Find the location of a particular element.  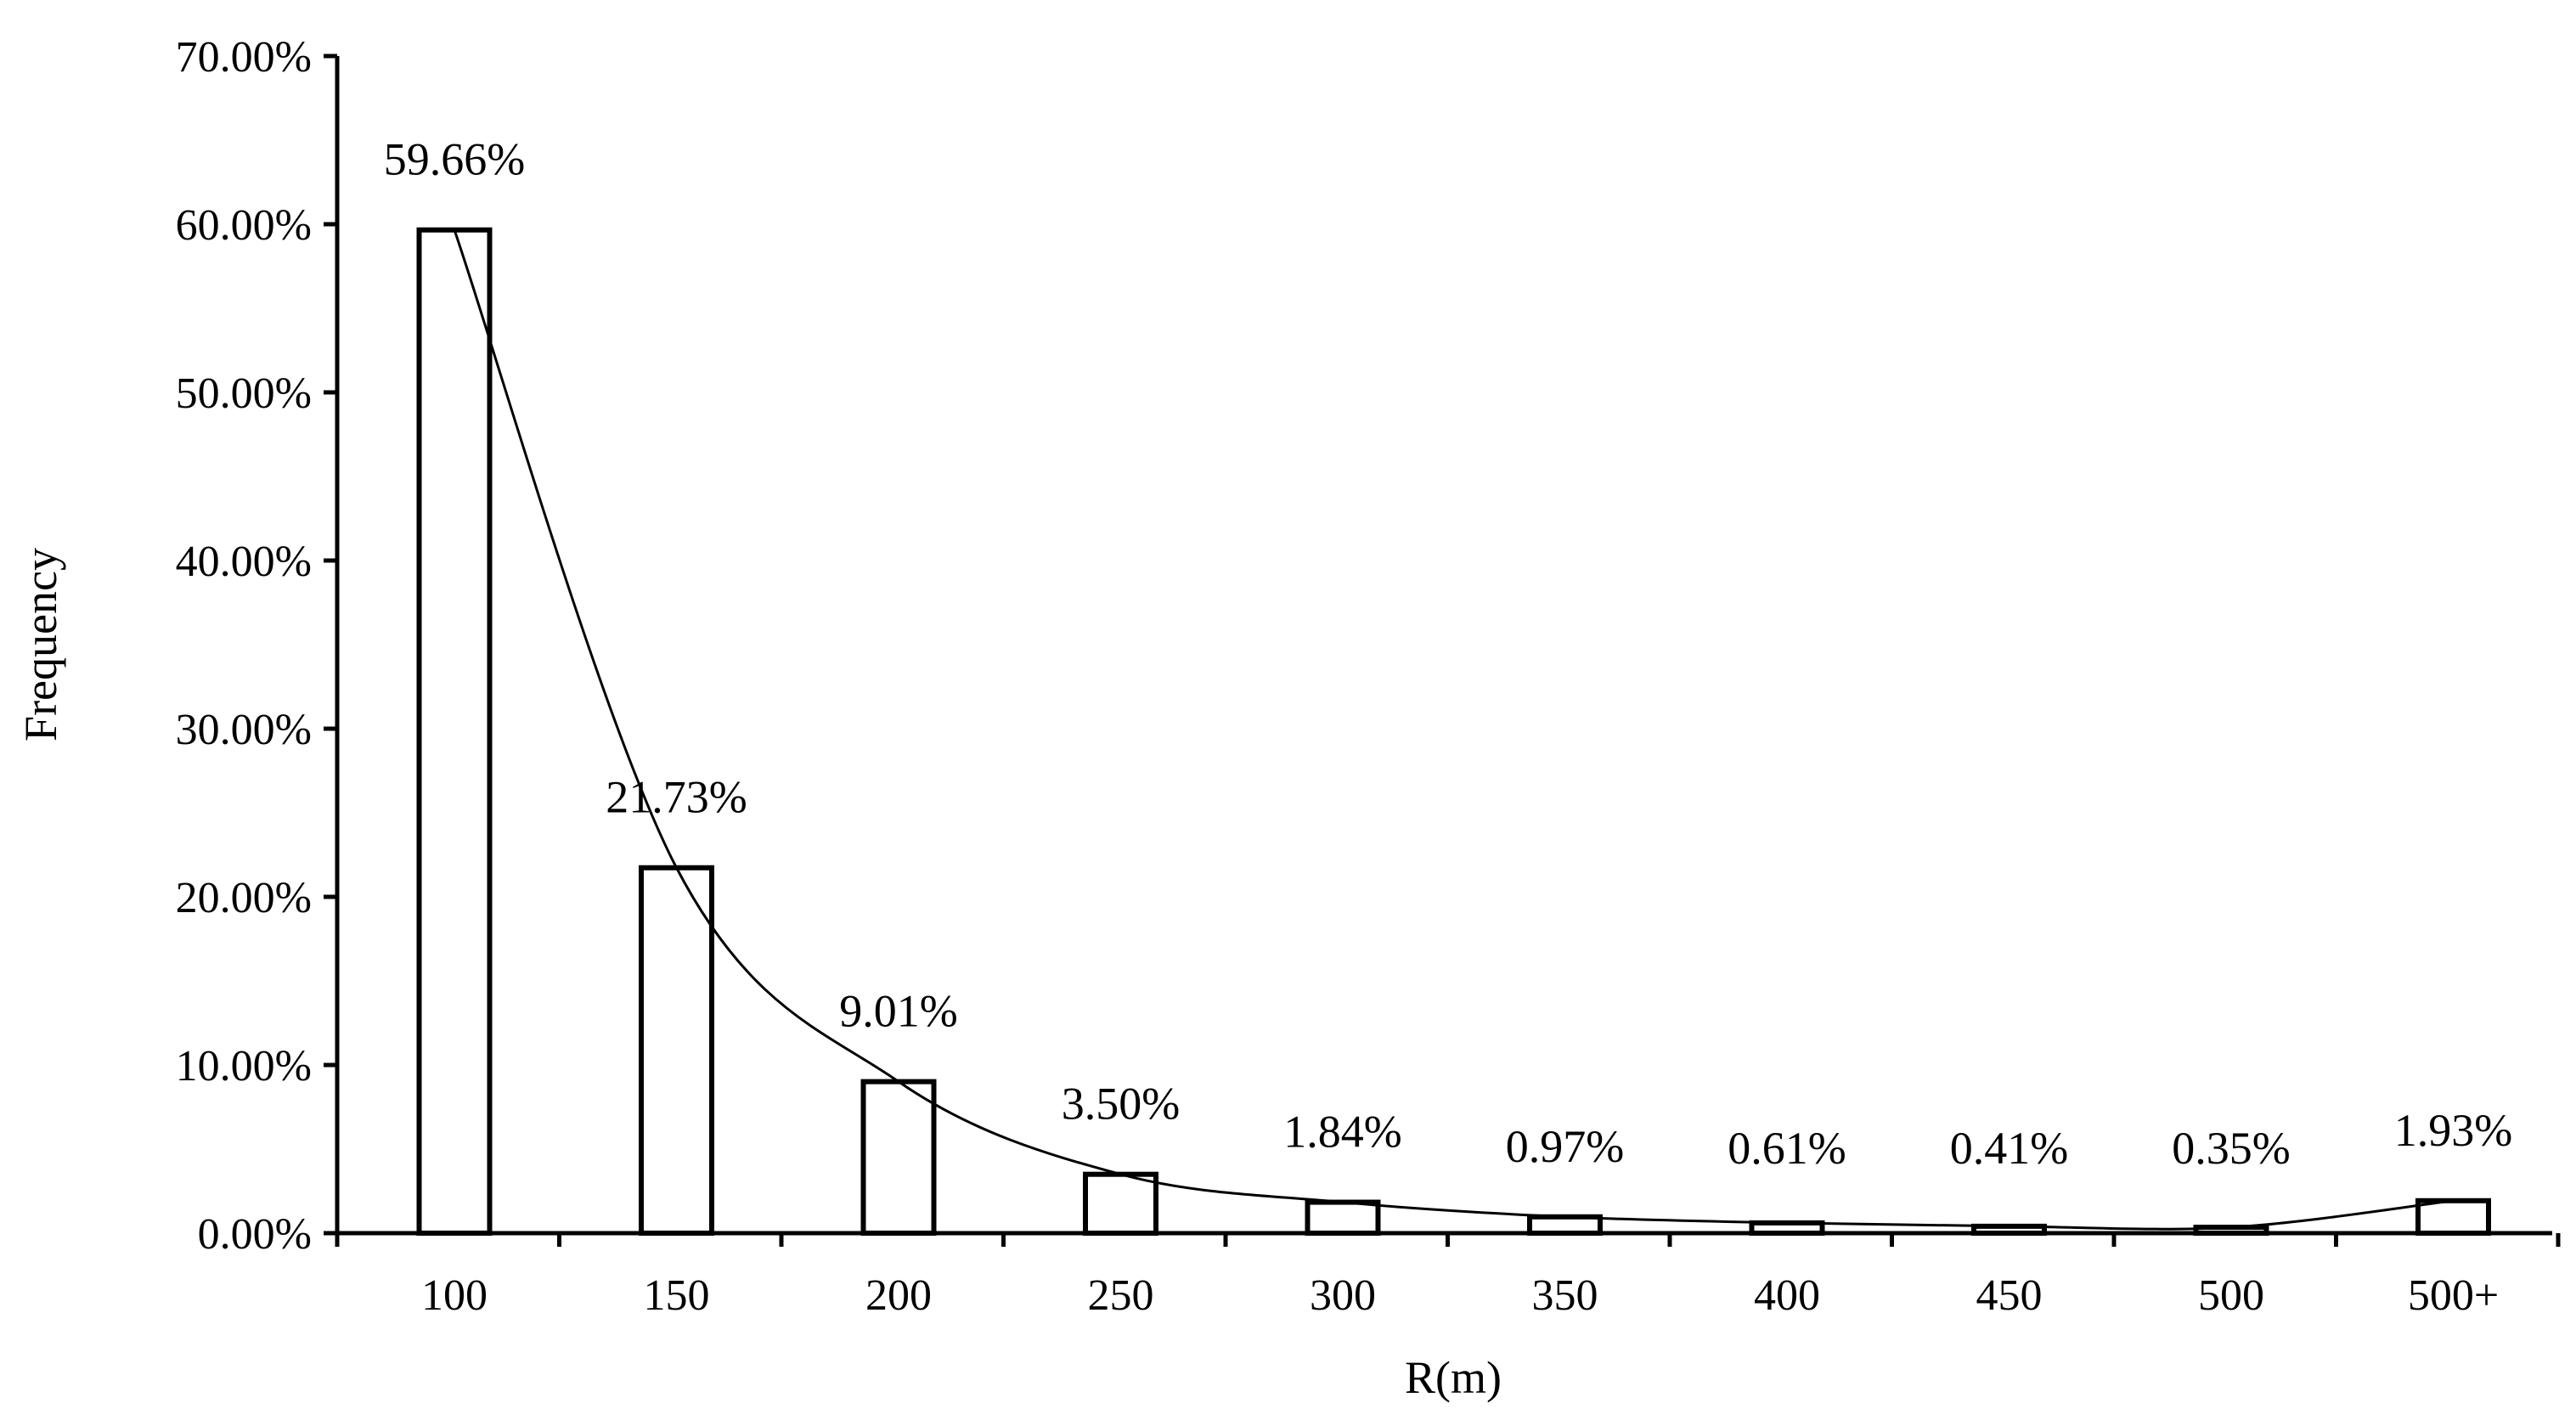

data-label-350: 0.97% is located at coordinates (1565, 1147).